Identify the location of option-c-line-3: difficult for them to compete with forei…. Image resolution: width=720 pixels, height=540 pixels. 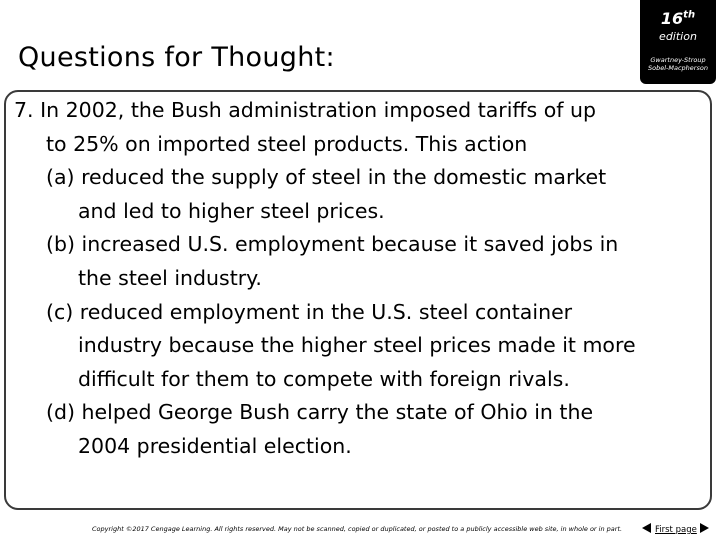
(324, 378).